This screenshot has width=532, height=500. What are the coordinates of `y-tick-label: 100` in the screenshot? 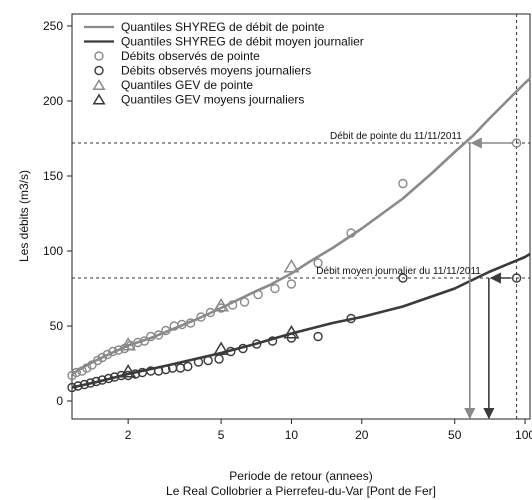 It's located at (53, 251).